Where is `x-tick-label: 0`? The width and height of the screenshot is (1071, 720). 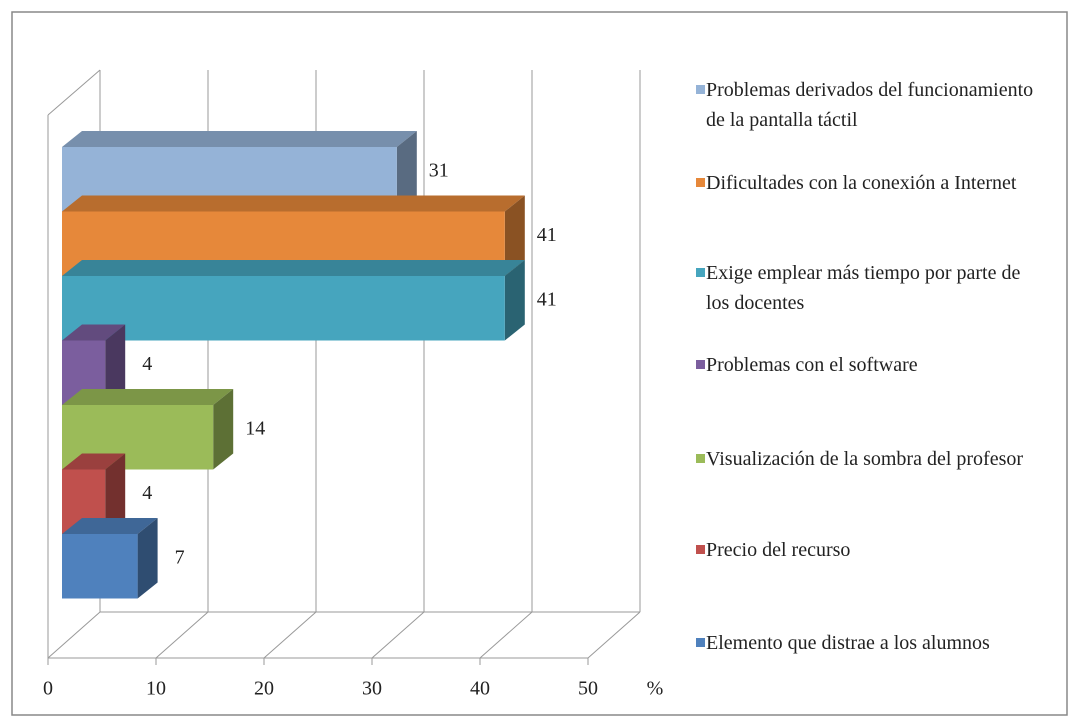
x-tick-label: 0 is located at coordinates (48, 689).